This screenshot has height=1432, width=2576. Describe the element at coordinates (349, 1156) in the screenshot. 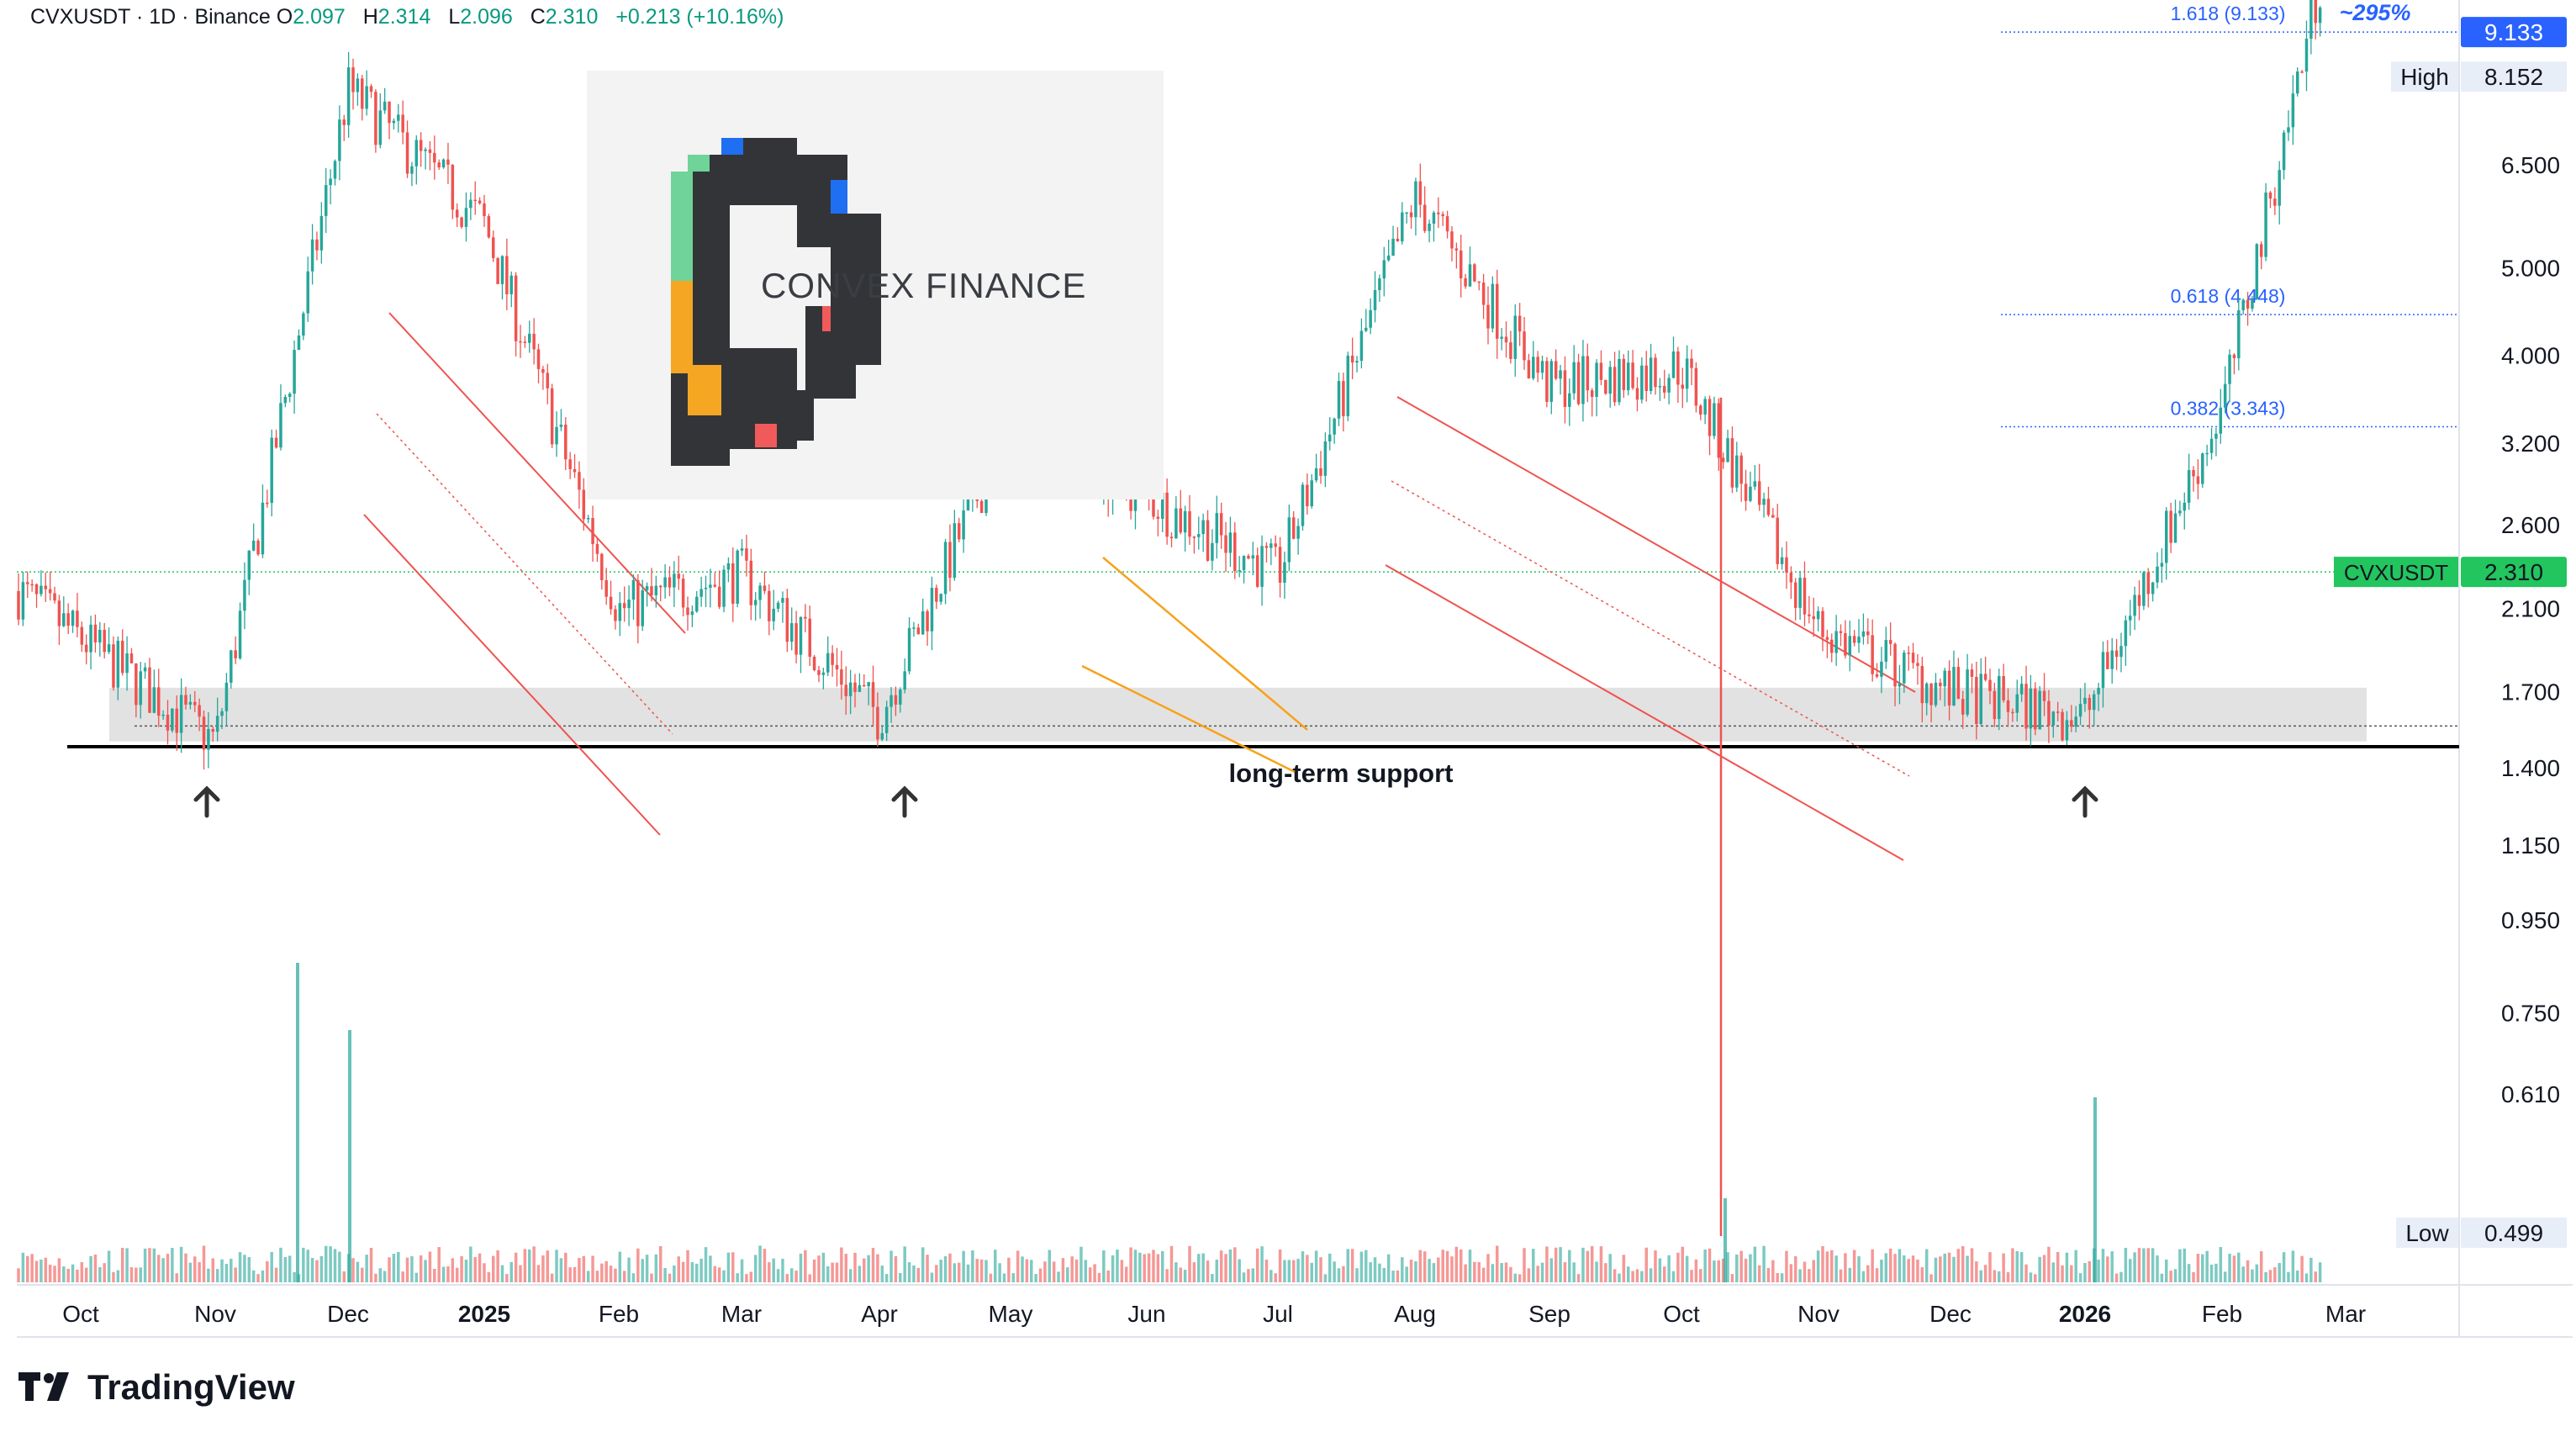

I see `volume-spike` at that location.